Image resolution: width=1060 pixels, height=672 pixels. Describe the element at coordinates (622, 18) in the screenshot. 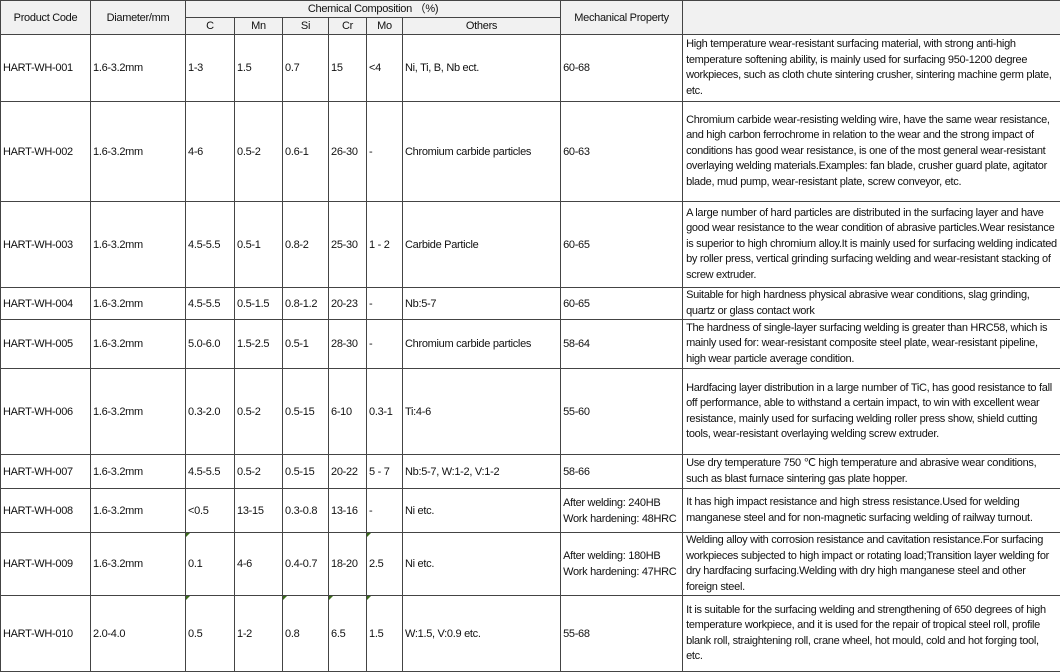

I see `header-mechanical-property: Mechanical Property` at that location.